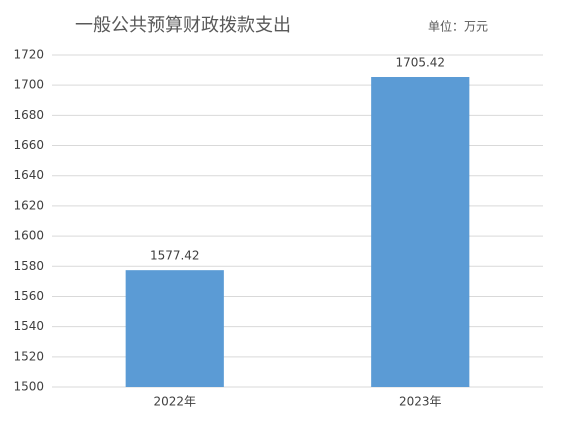 The image size is (562, 425). I want to click on y-tick-label: 1620, so click(28, 205).